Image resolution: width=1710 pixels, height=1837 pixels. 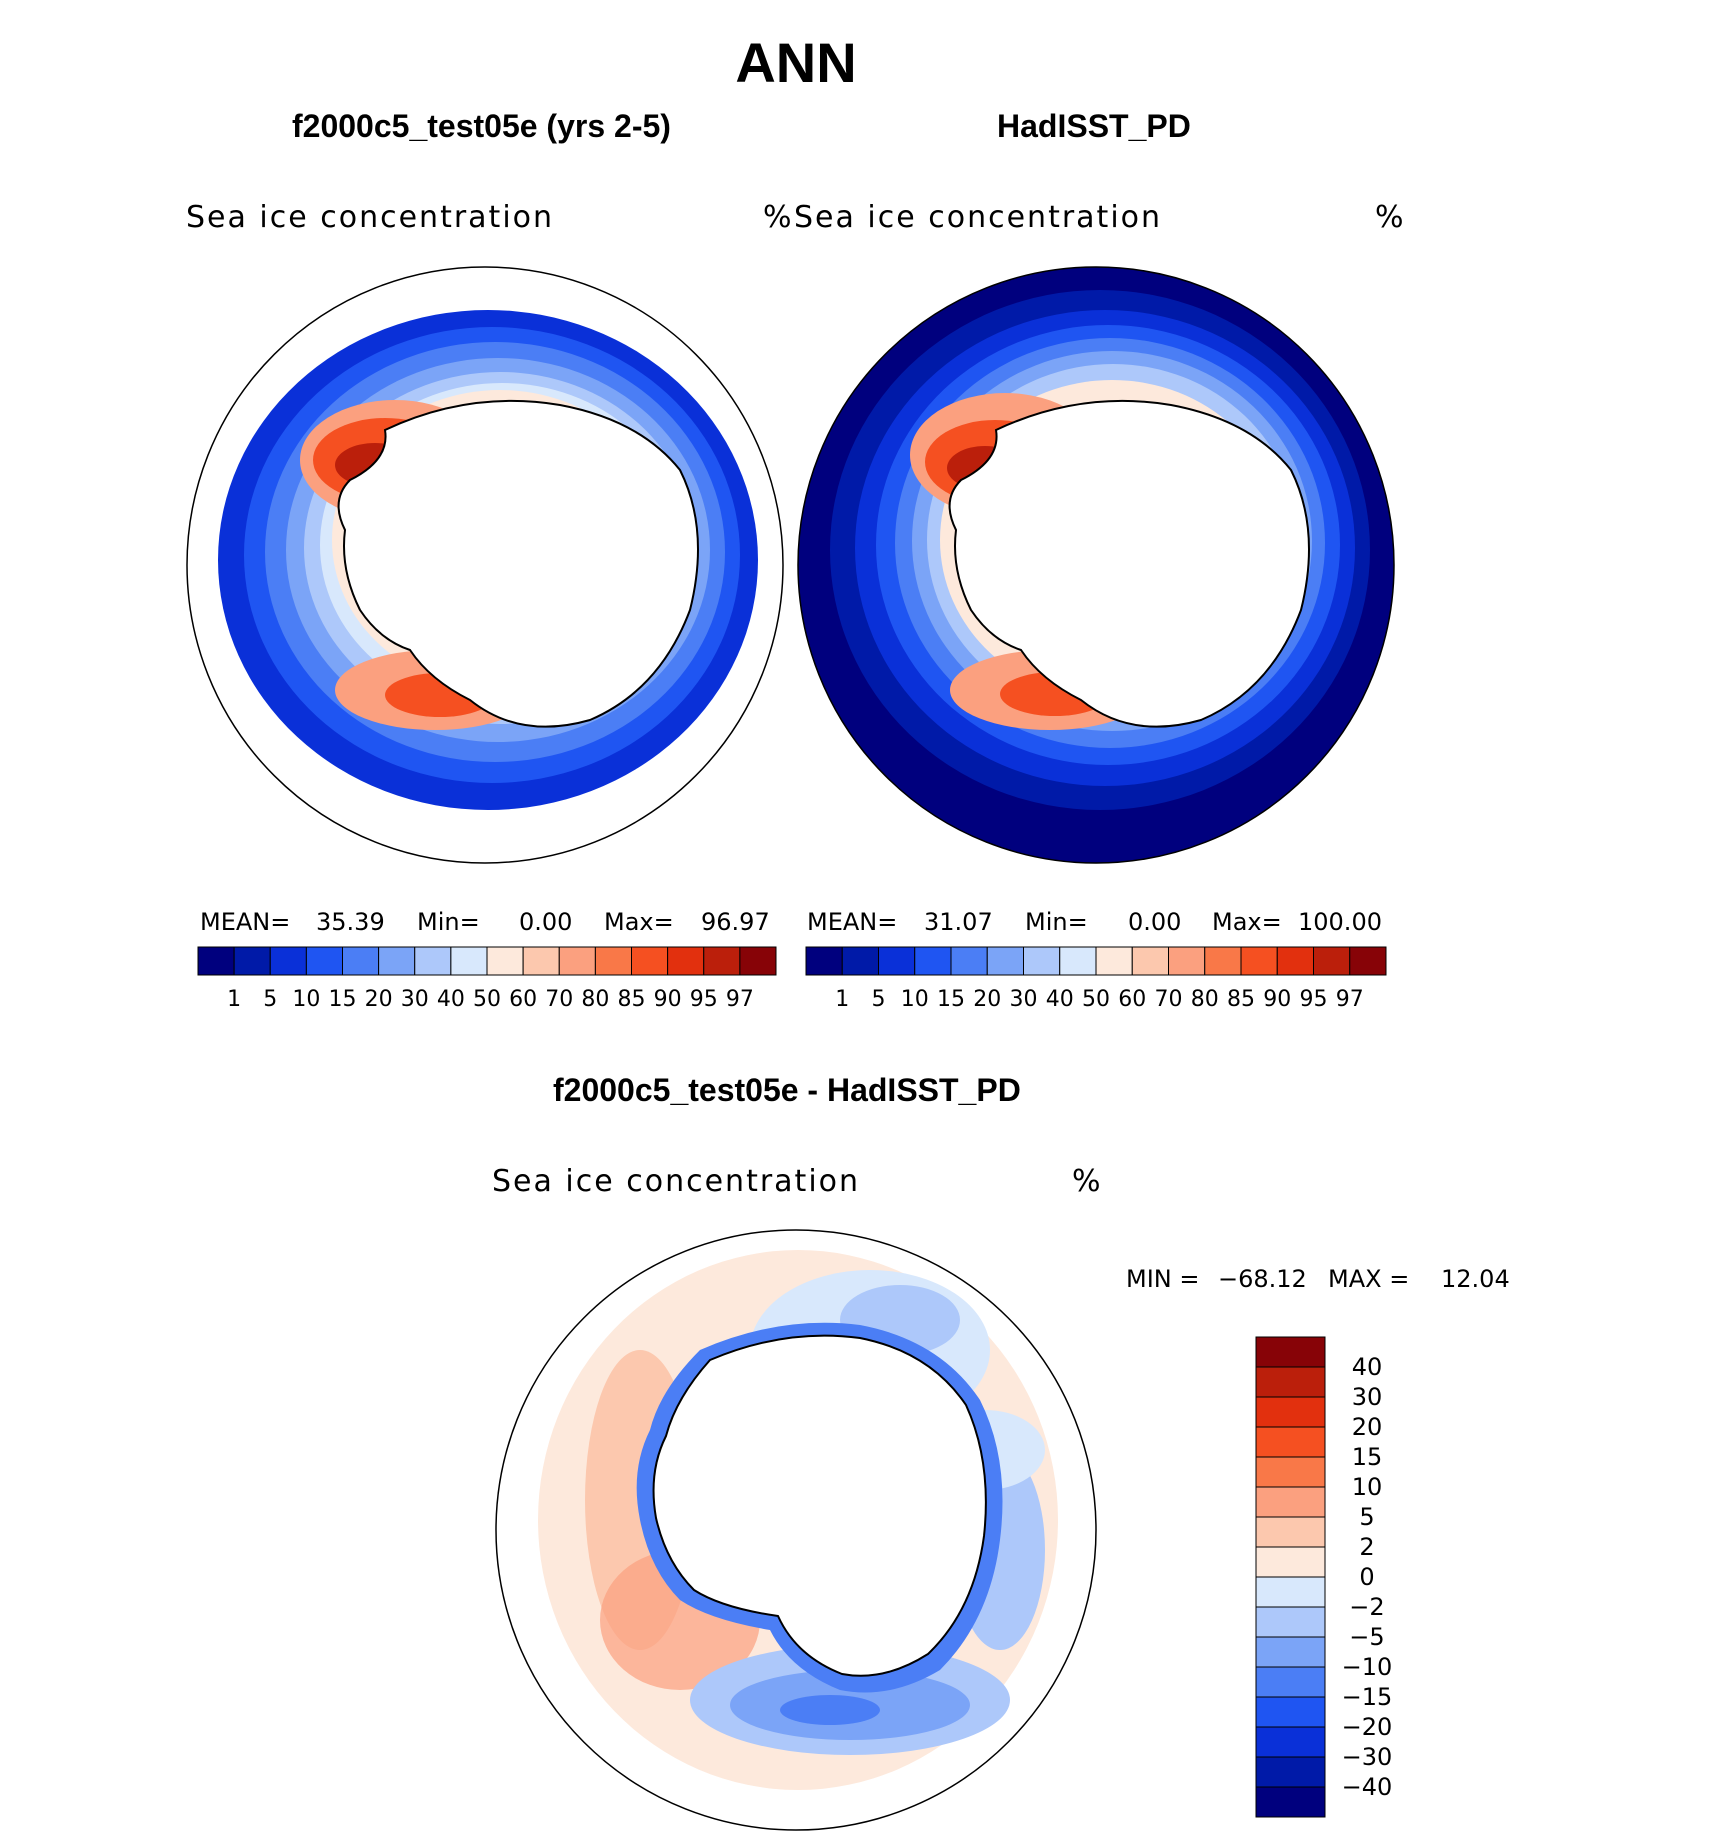 I want to click on colorbar-tick-label: −15, so click(x=1367, y=1697).